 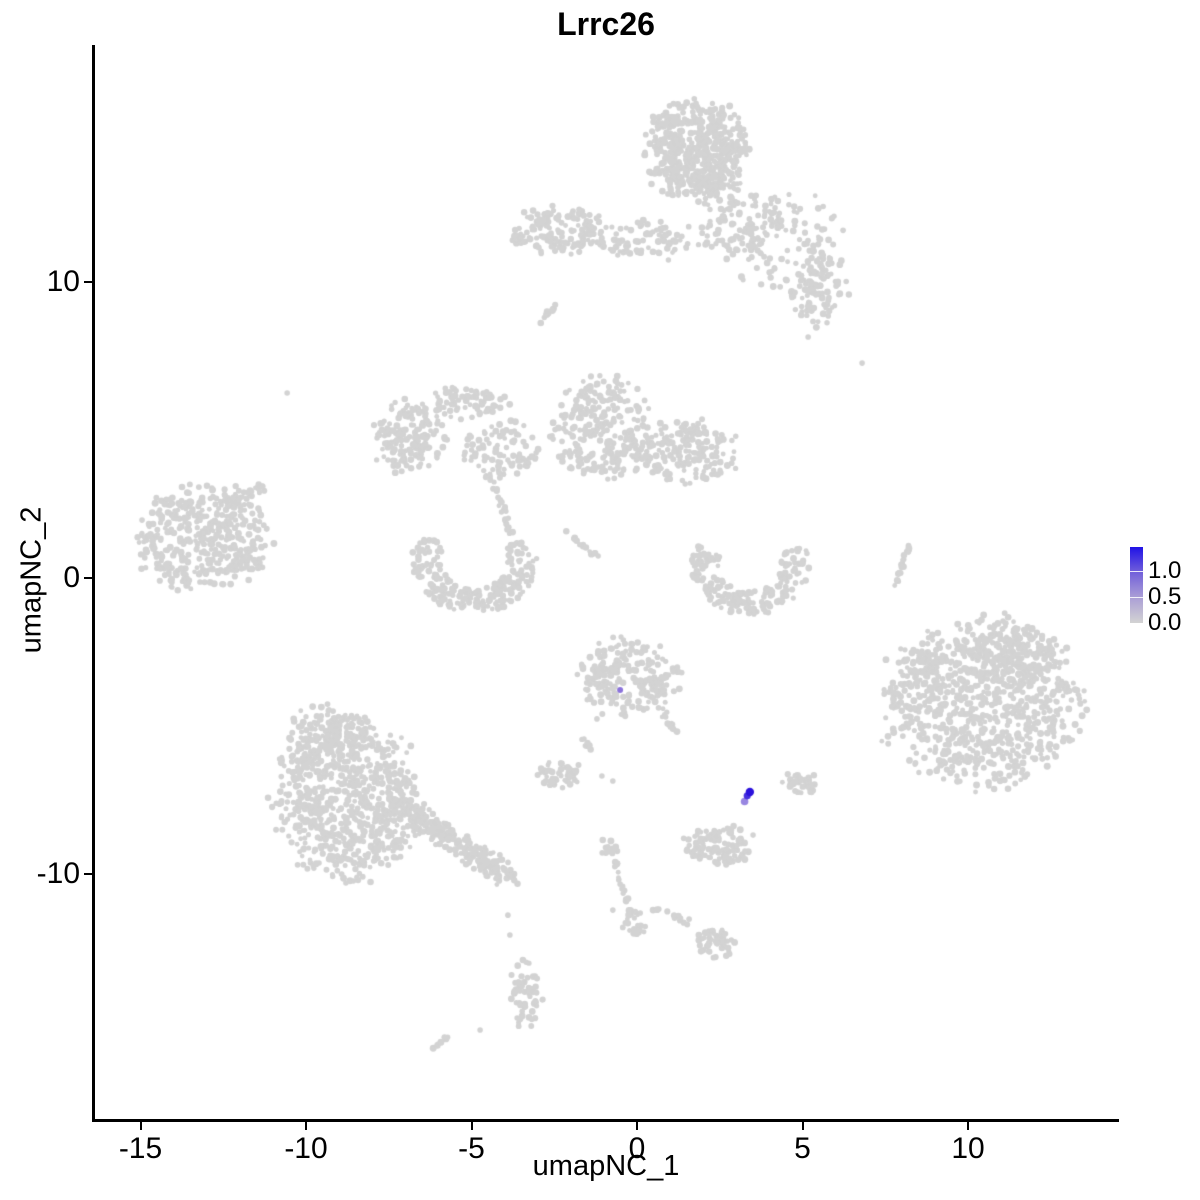 What do you see at coordinates (606, 24) in the screenshot?
I see `plot-title: Lrrc26` at bounding box center [606, 24].